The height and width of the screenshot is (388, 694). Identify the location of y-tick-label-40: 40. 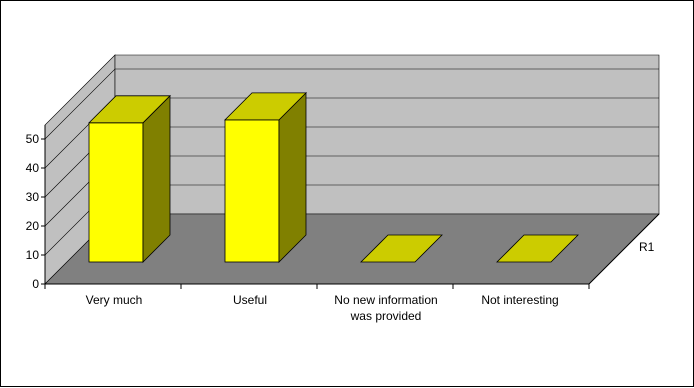
(33, 168).